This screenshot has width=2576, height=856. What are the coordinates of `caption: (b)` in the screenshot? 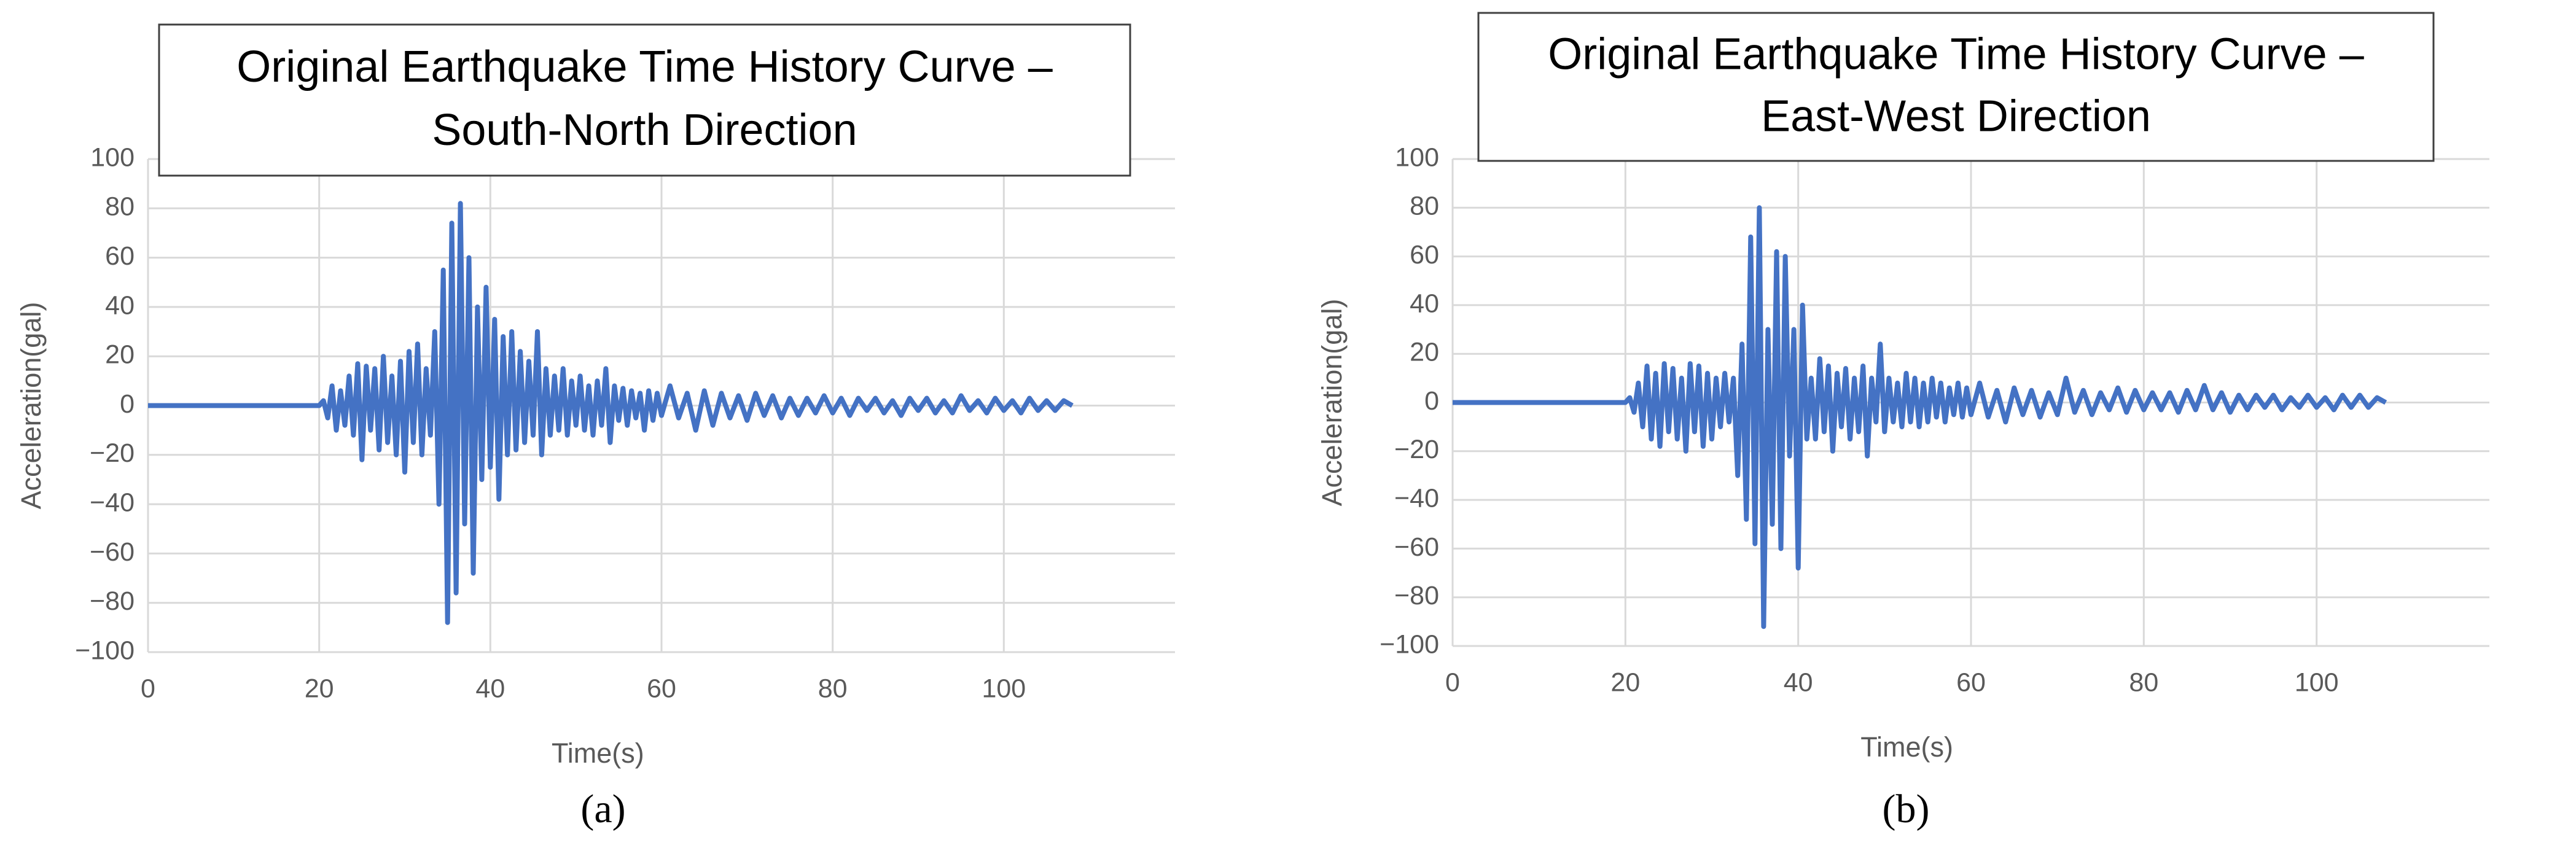 It's located at (1906, 809).